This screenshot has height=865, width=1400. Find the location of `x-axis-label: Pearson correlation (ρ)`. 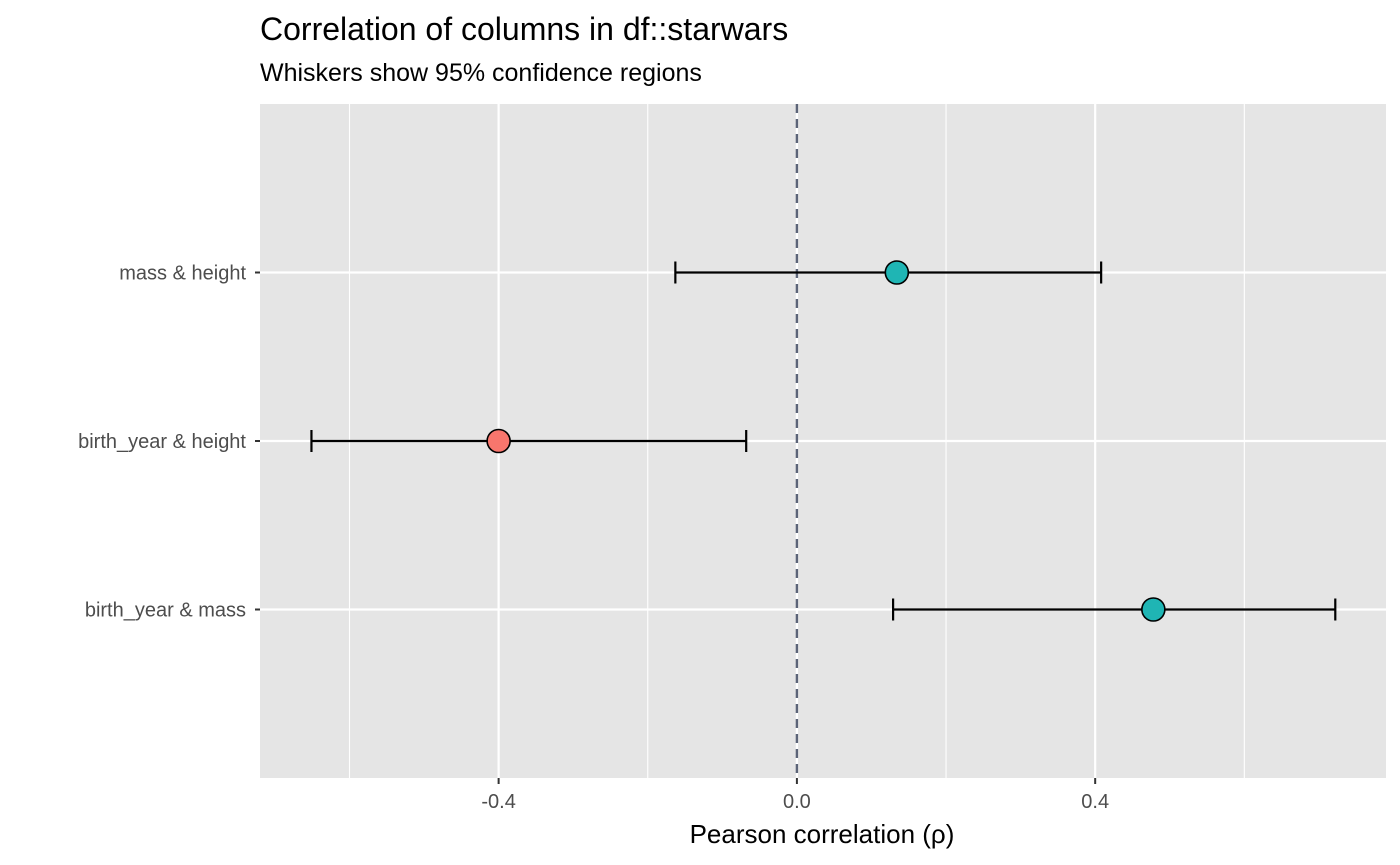

x-axis-label: Pearson correlation (ρ) is located at coordinates (822, 834).